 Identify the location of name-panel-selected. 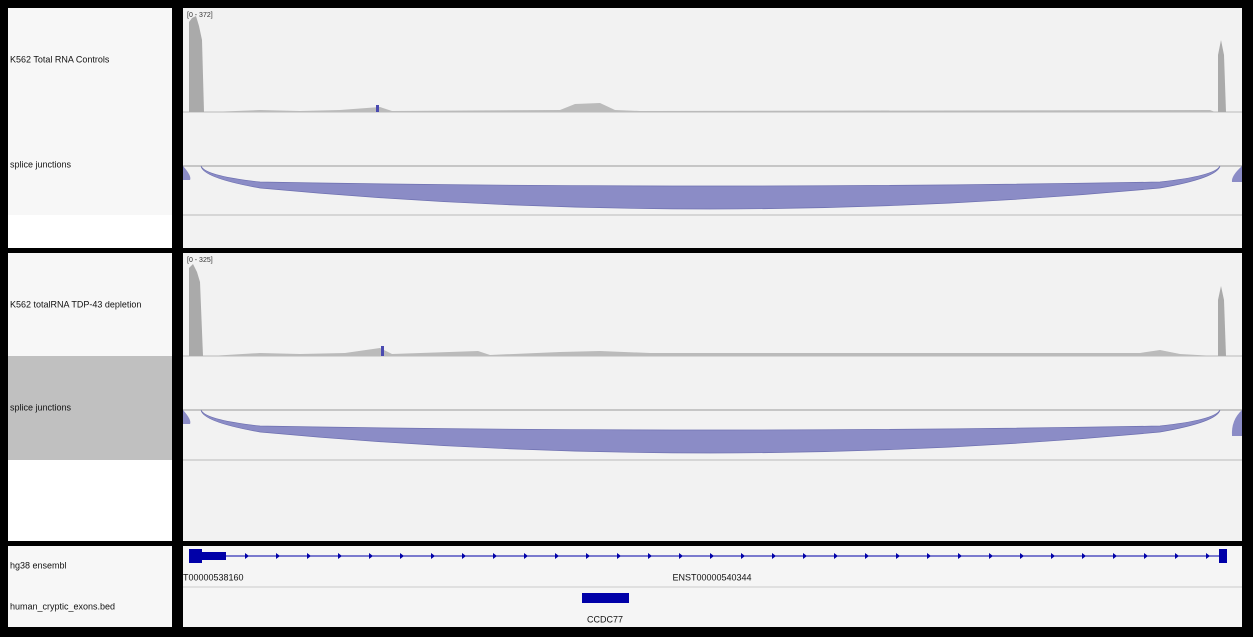
(90, 408).